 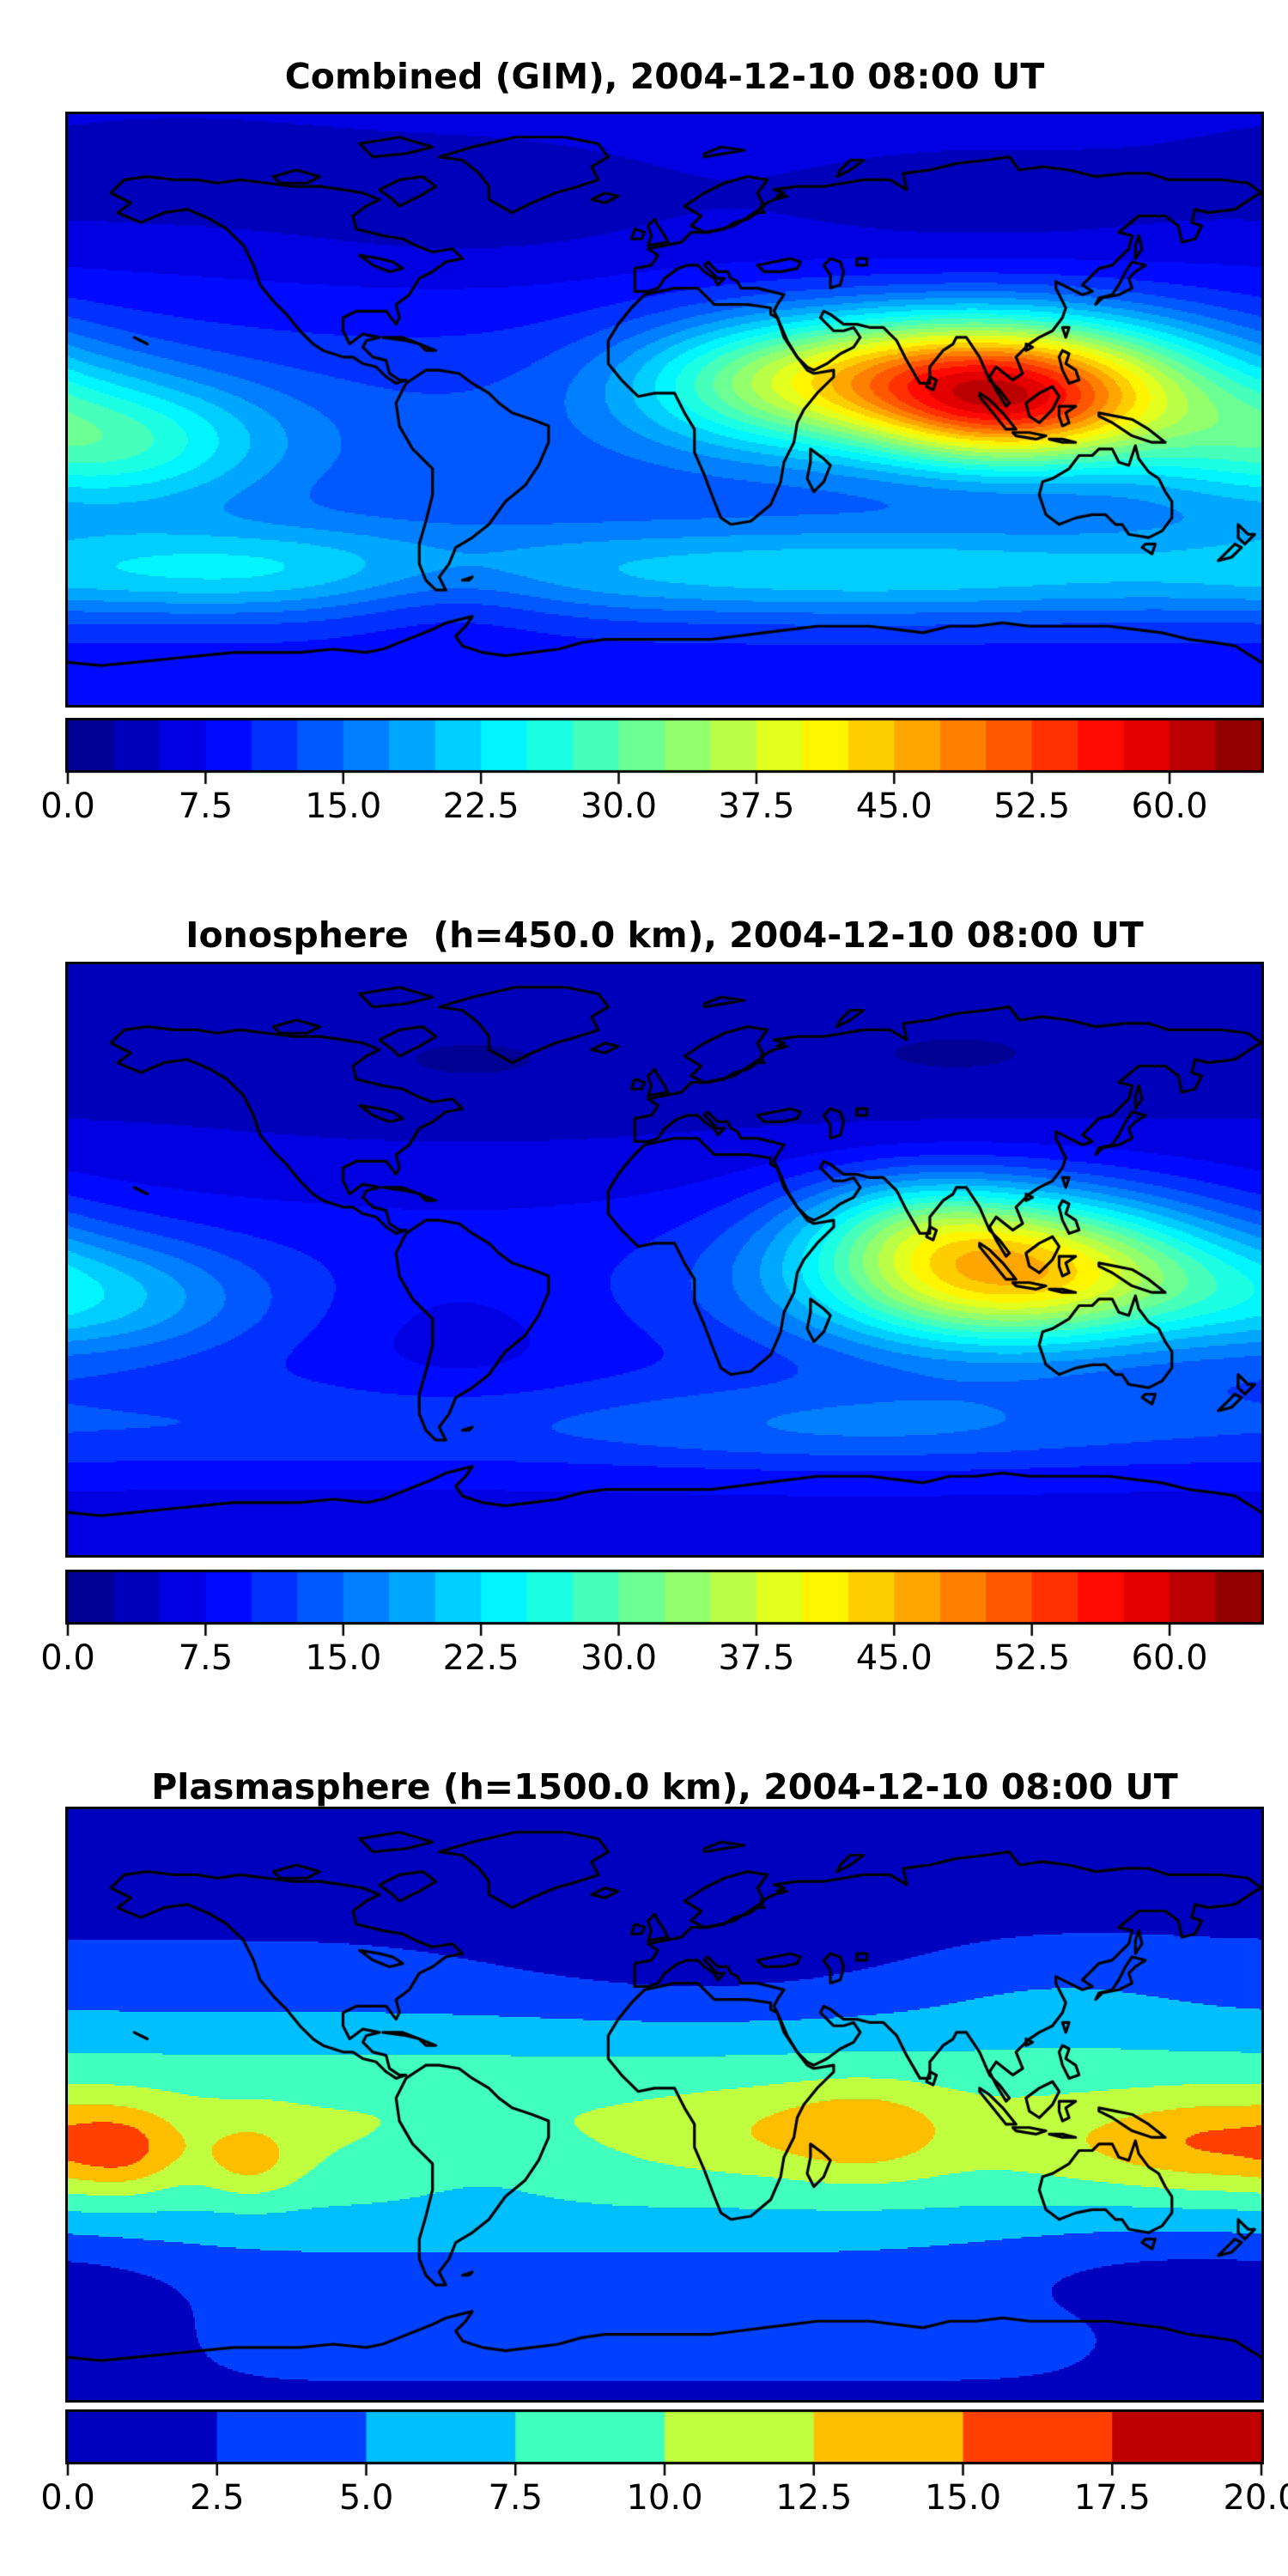 I want to click on colorbar-tick-labels-ionosphere: 0.0 7.5 15.0 22.5 30.0 37.5 45.0 52.5 60.0, so click(x=644, y=1660).